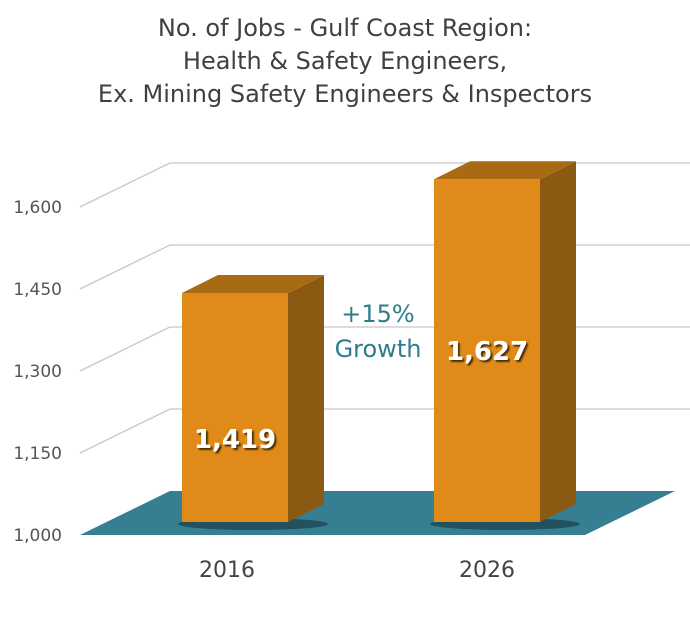 The image size is (690, 629). Describe the element at coordinates (378, 349) in the screenshot. I see `growth-annotation-label: Growth` at that location.